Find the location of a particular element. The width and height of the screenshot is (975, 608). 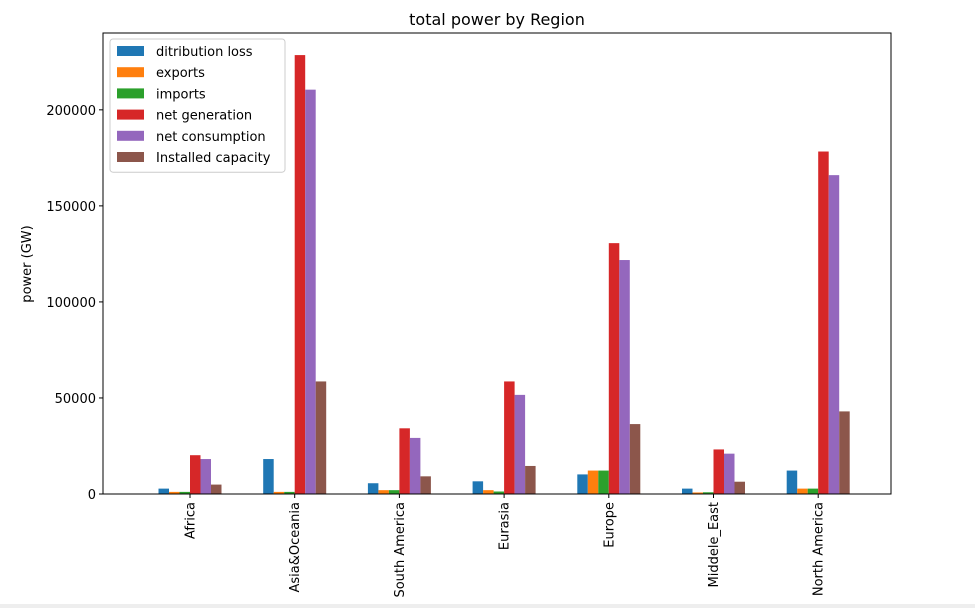

x-tick-label: Europe is located at coordinates (609, 525).